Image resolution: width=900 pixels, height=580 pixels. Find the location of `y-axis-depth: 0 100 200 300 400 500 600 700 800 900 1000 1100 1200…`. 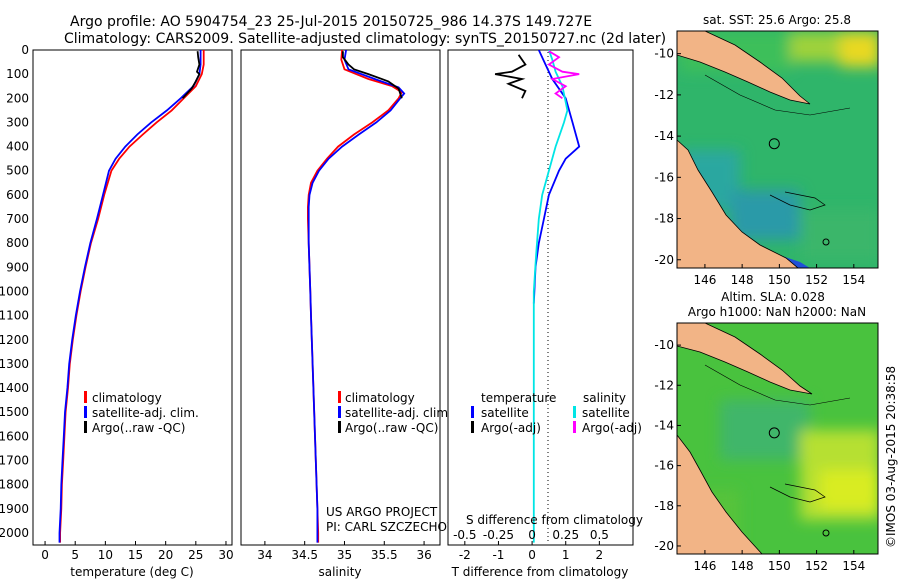

y-axis-depth: 0 100 200 300 400 500 600 700 800 900 1000 1100 1200… is located at coordinates (18, 291).